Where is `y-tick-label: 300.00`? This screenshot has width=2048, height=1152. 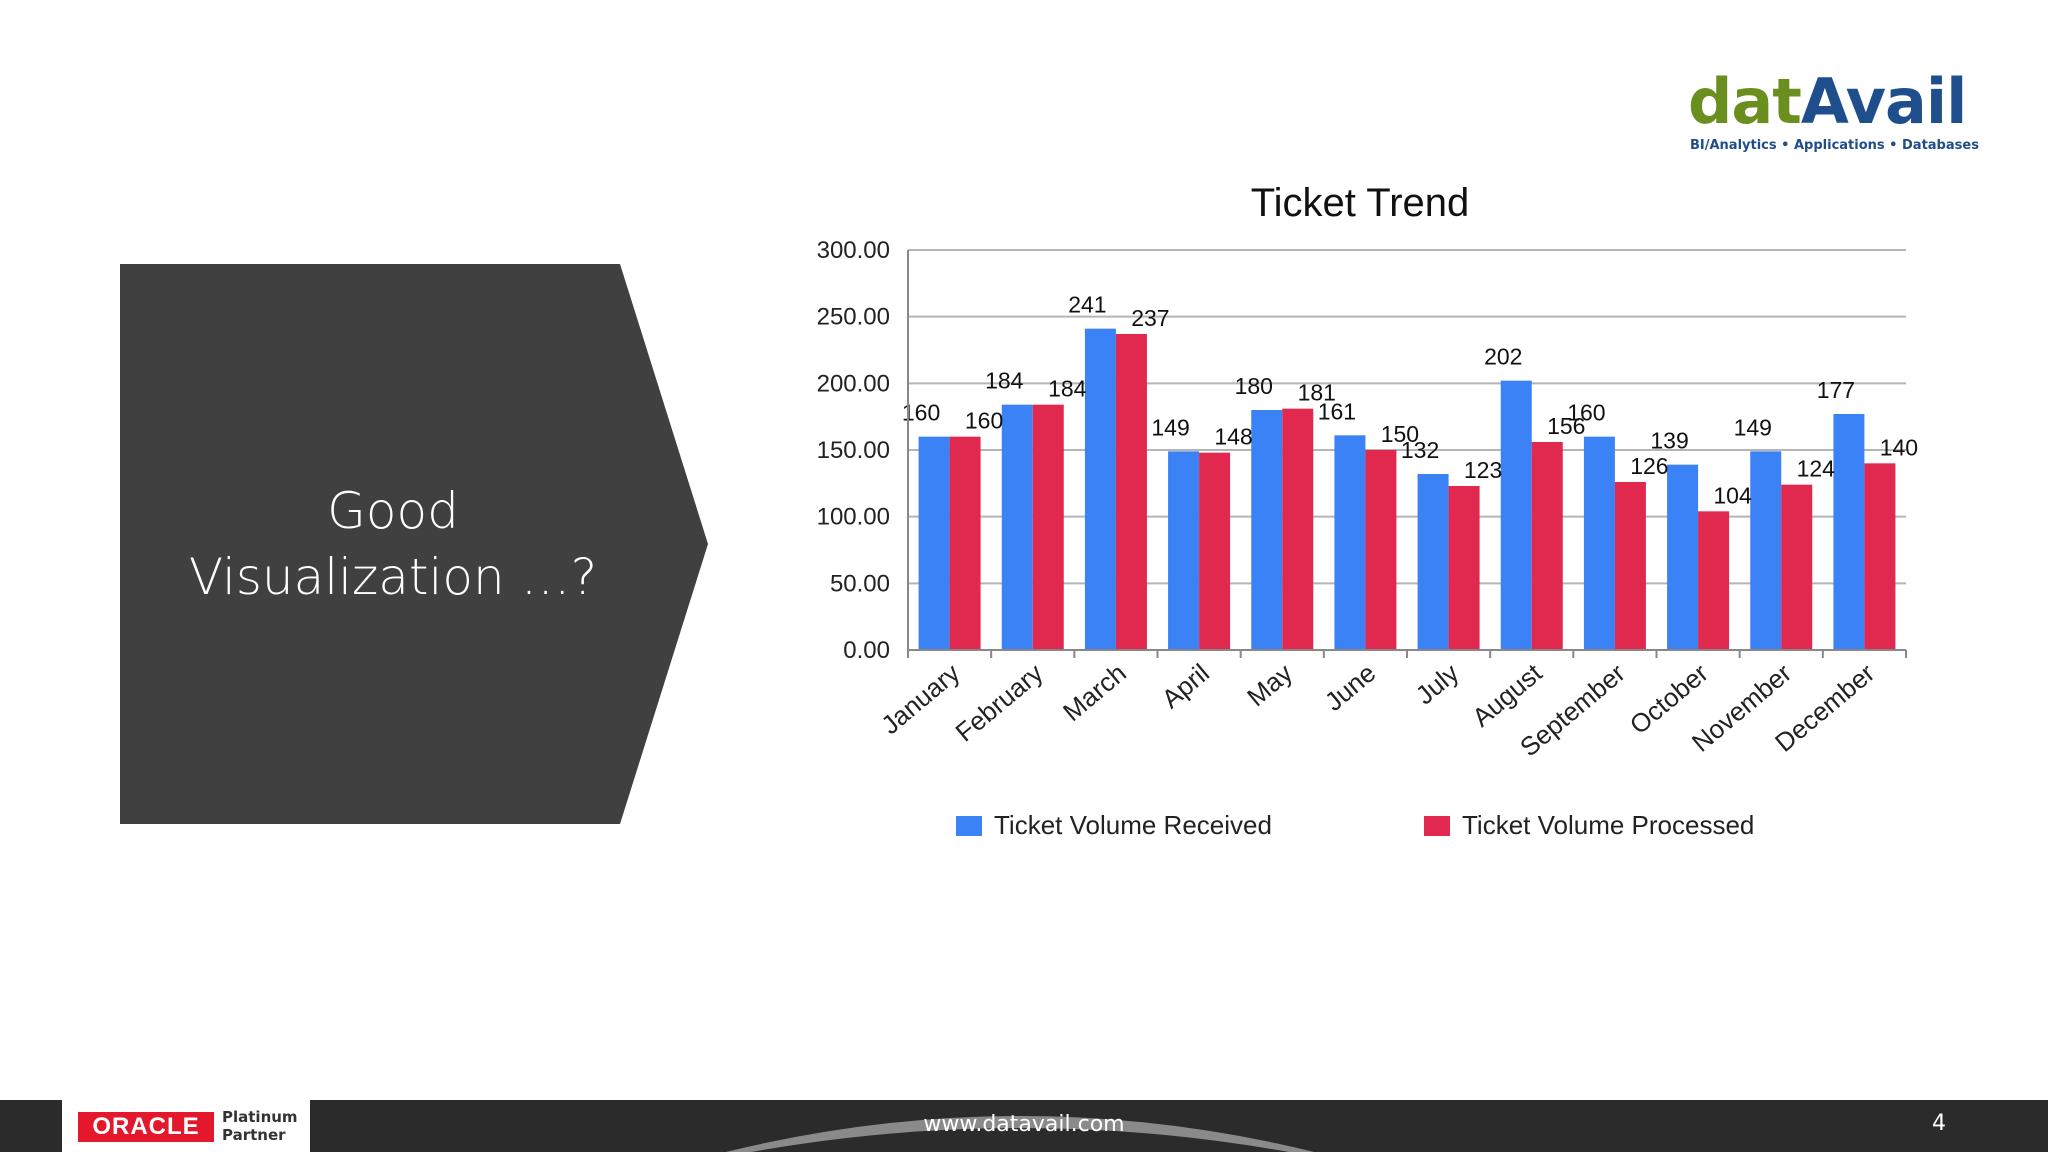
y-tick-label: 300.00 is located at coordinates (853, 250).